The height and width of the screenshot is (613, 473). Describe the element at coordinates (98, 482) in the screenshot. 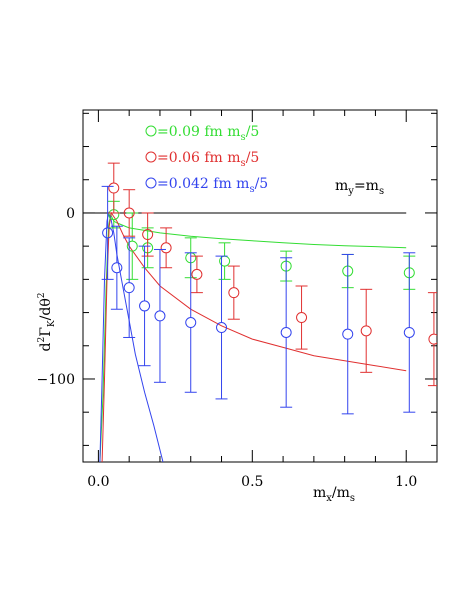

I see `x-tick-label: 0.0` at that location.